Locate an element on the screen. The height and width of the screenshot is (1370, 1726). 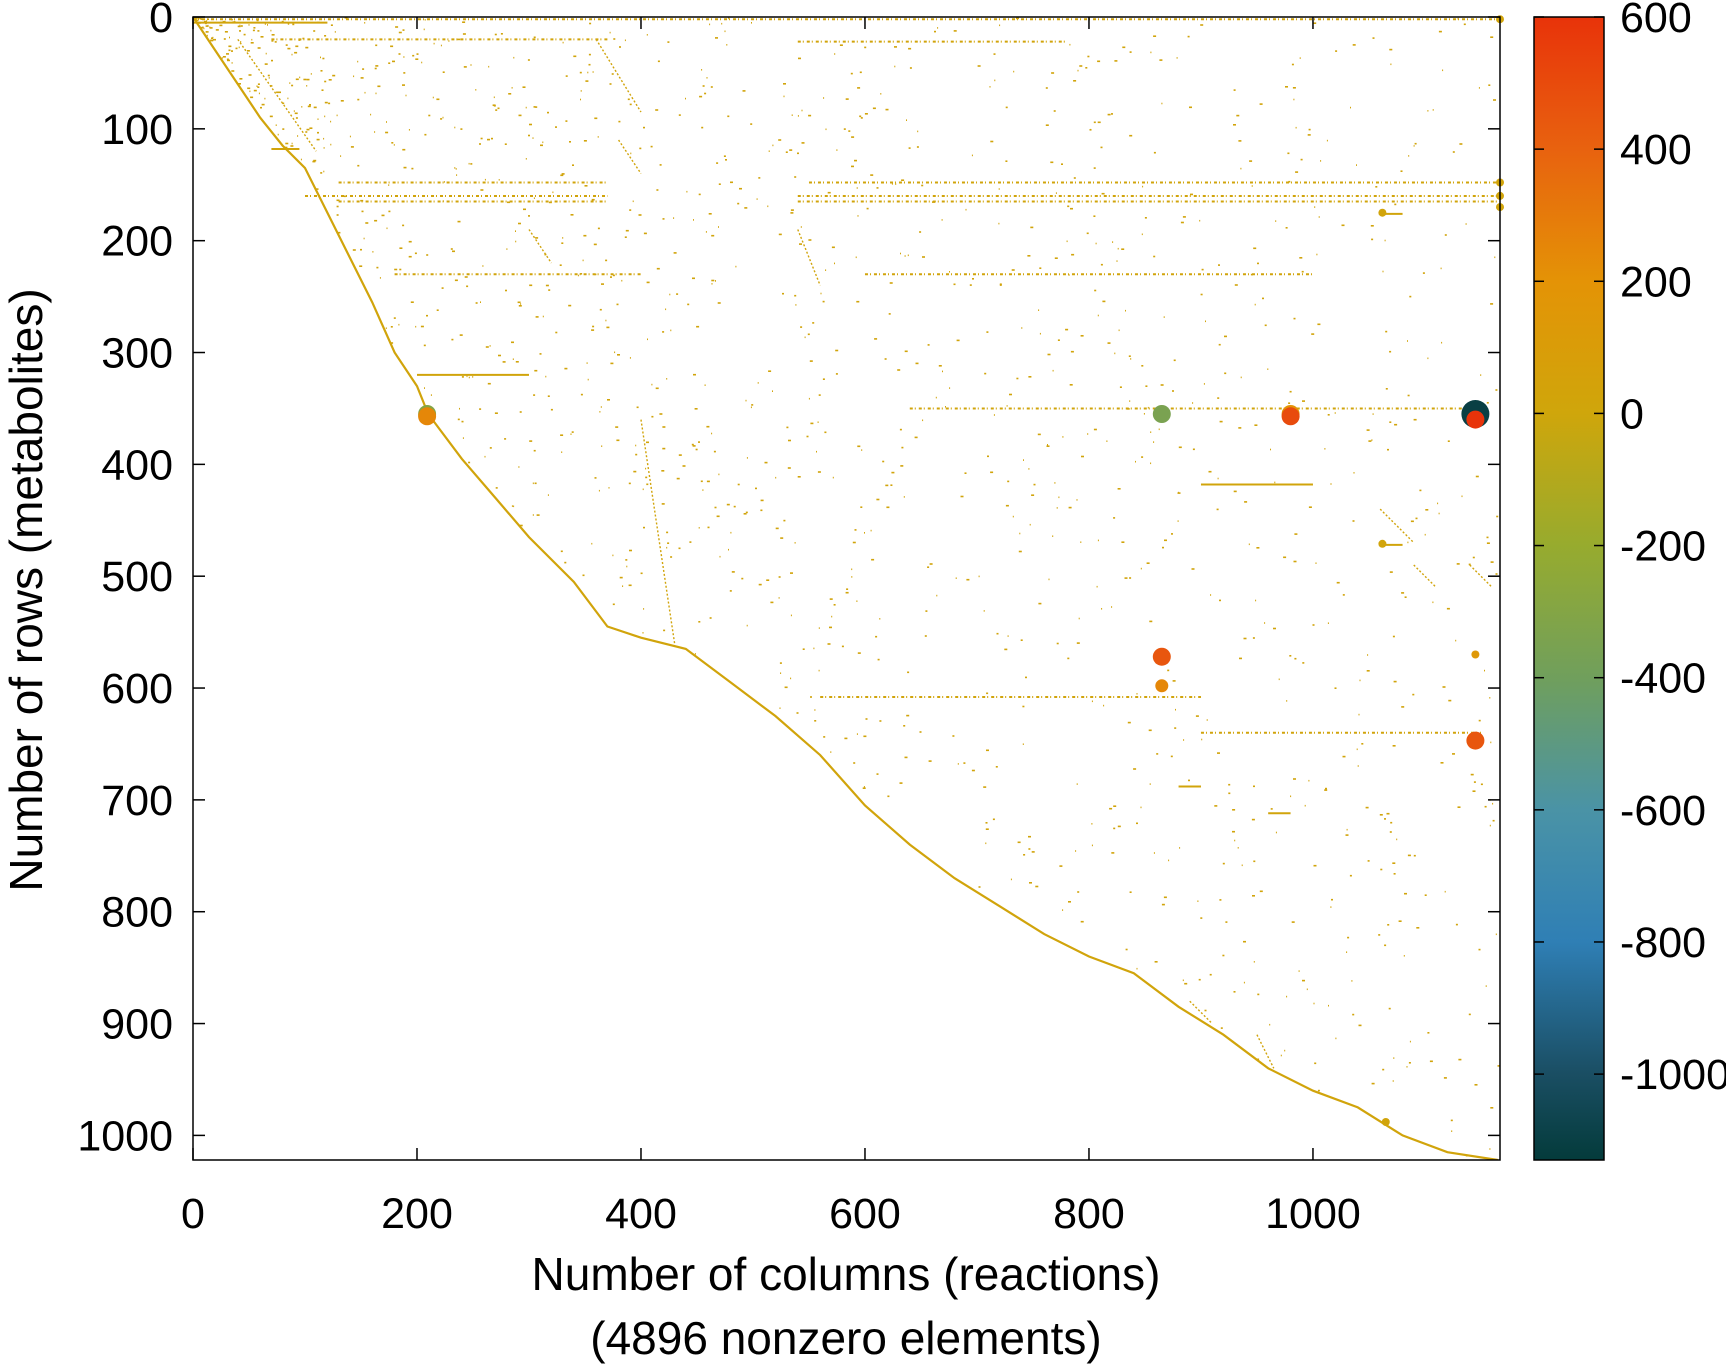
value-marker is located at coordinates (1290, 416).